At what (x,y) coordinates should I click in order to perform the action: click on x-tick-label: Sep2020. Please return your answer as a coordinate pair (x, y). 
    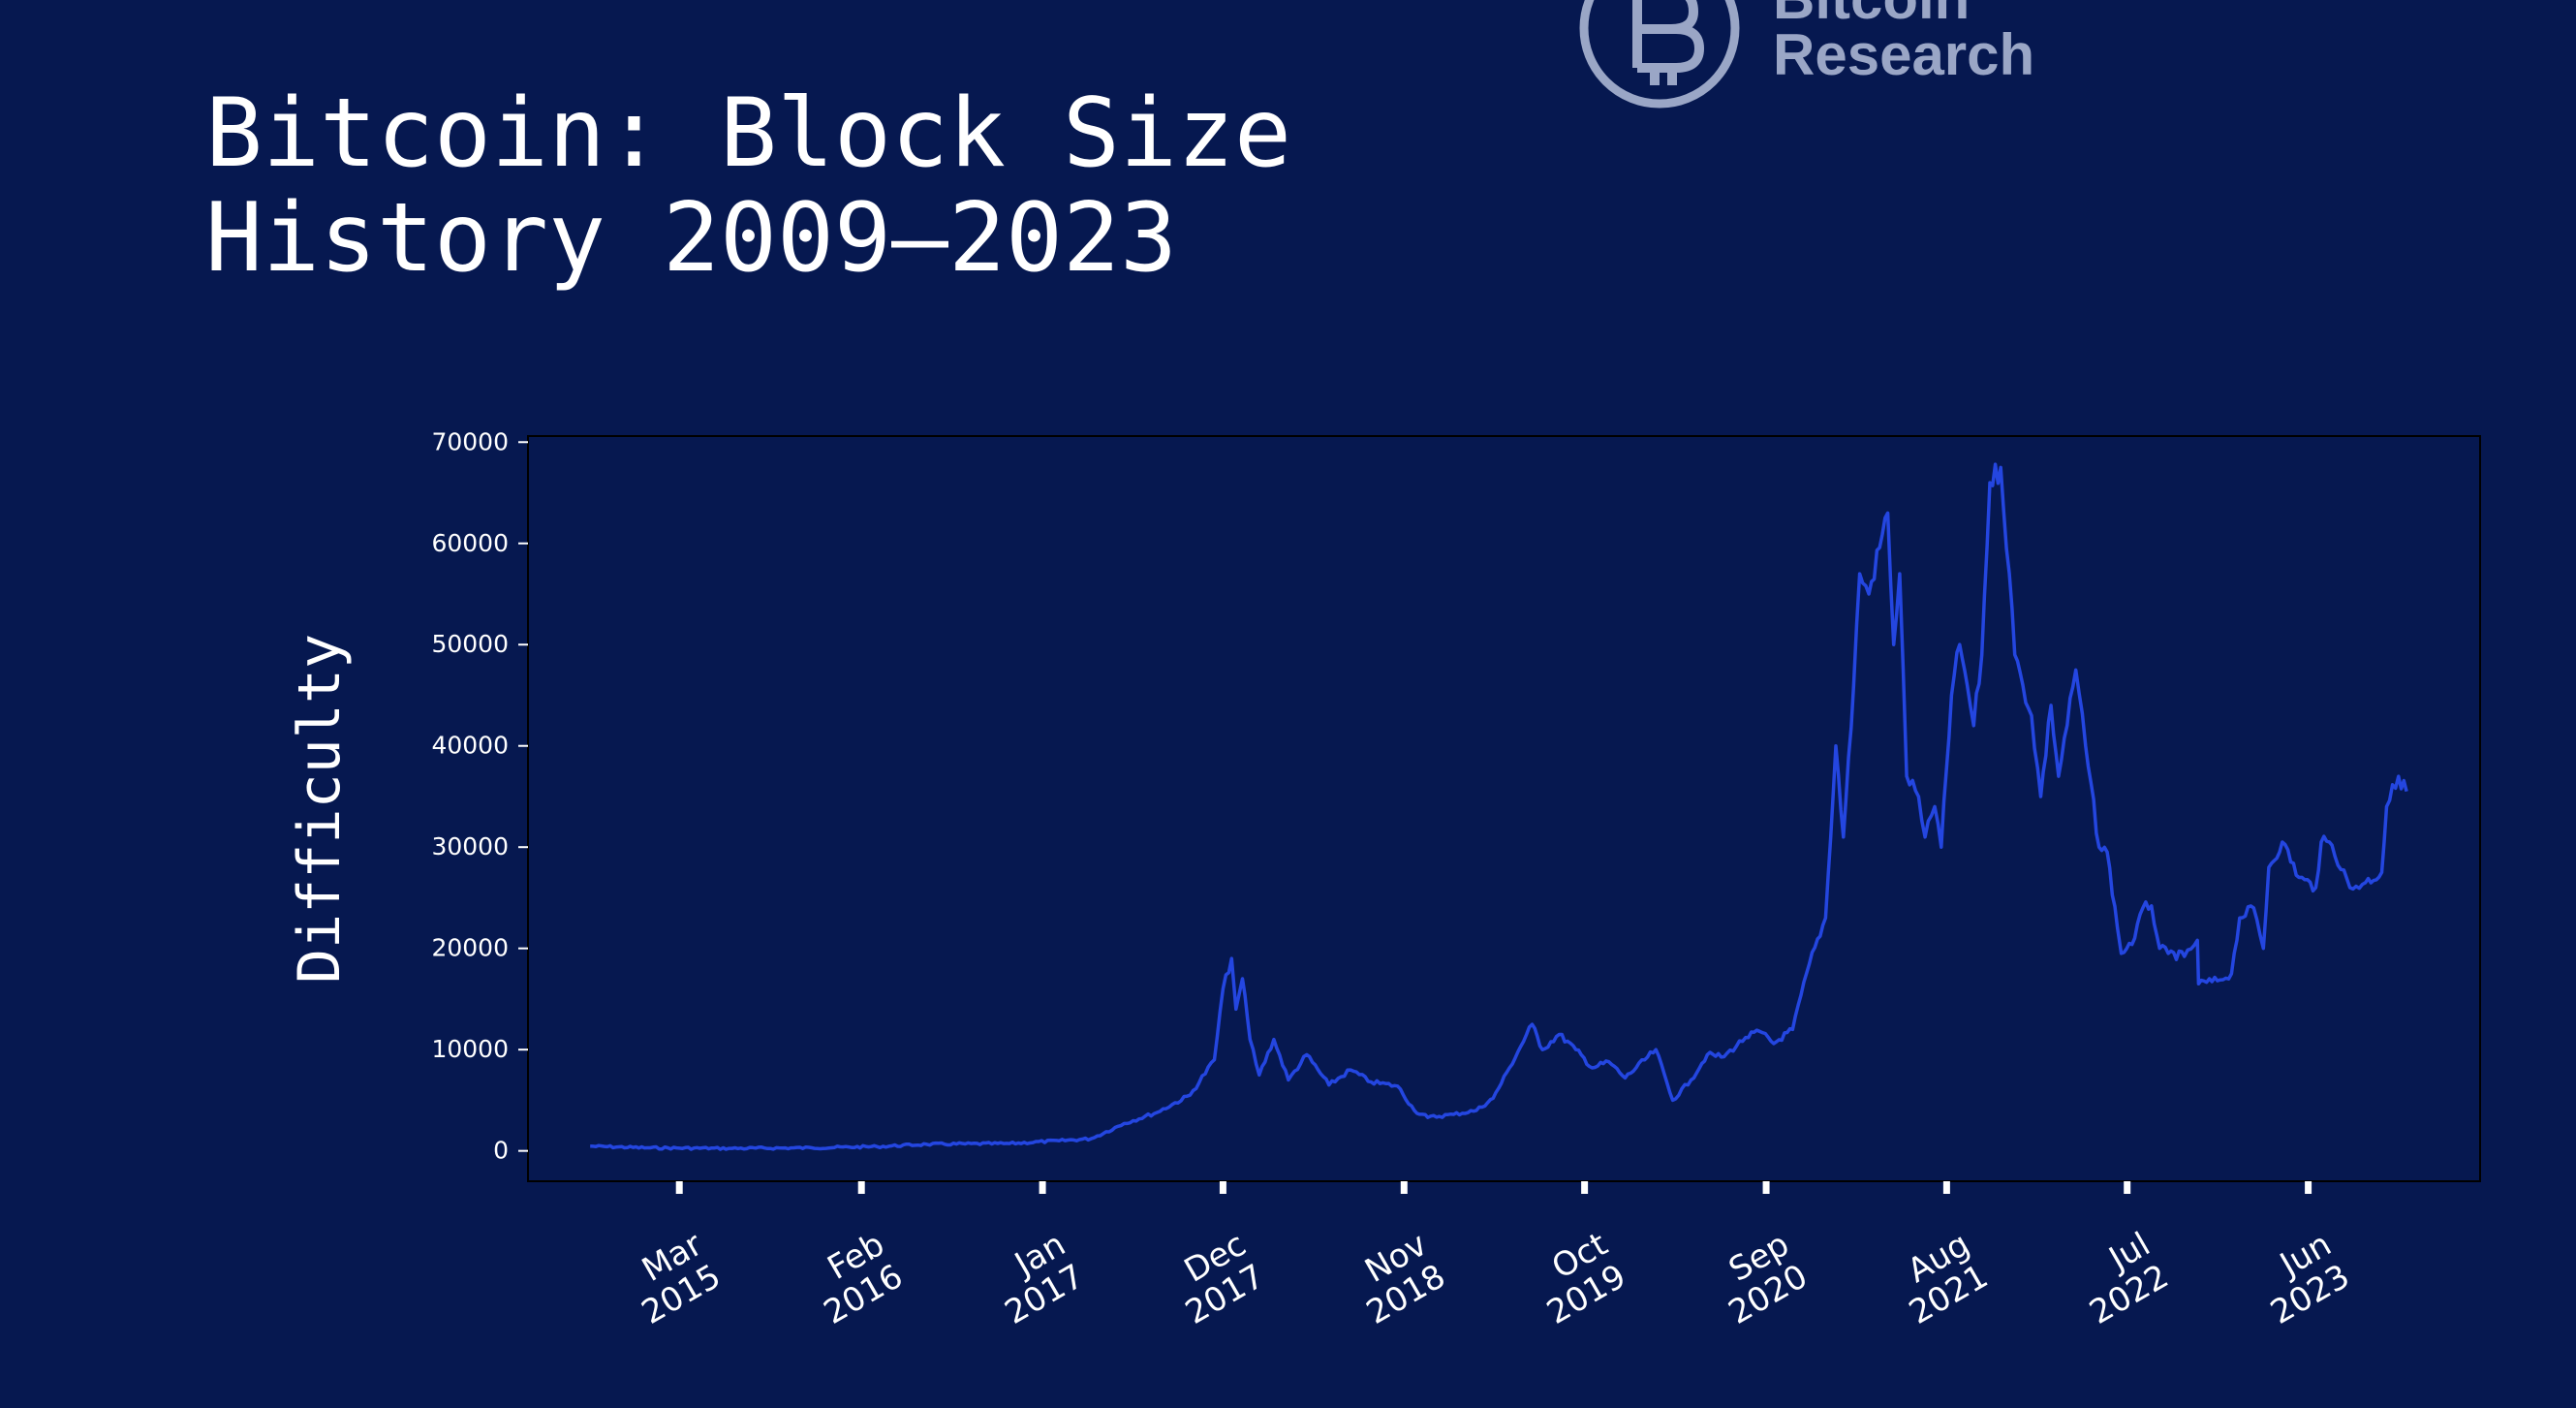
    Looking at the image, I should click on (1759, 1278).